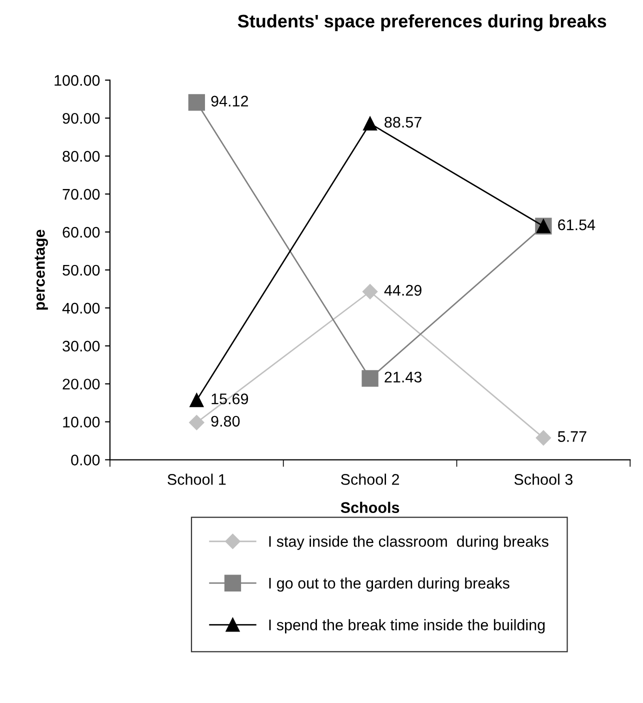  I want to click on data-label: 94.12, so click(229, 101).